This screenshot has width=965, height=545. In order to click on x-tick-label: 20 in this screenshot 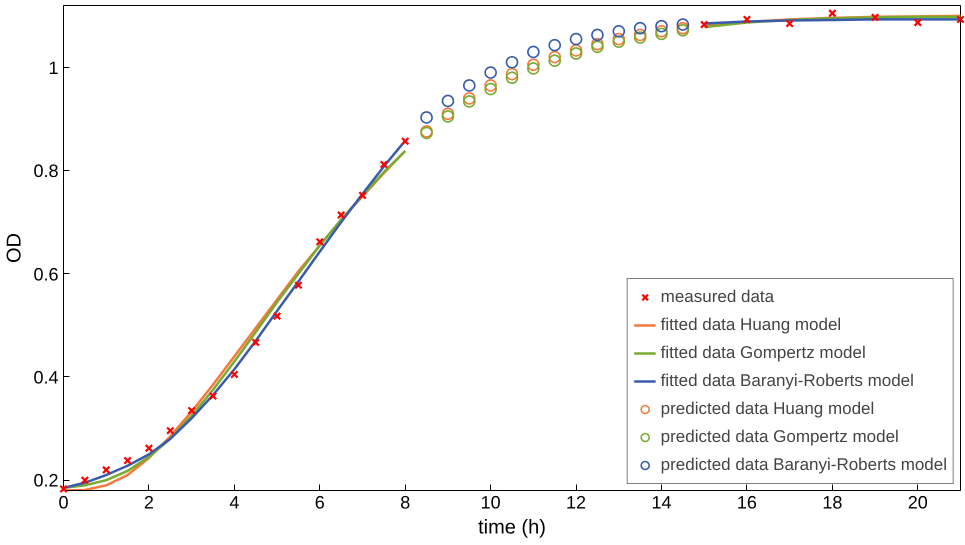, I will do `click(918, 502)`.